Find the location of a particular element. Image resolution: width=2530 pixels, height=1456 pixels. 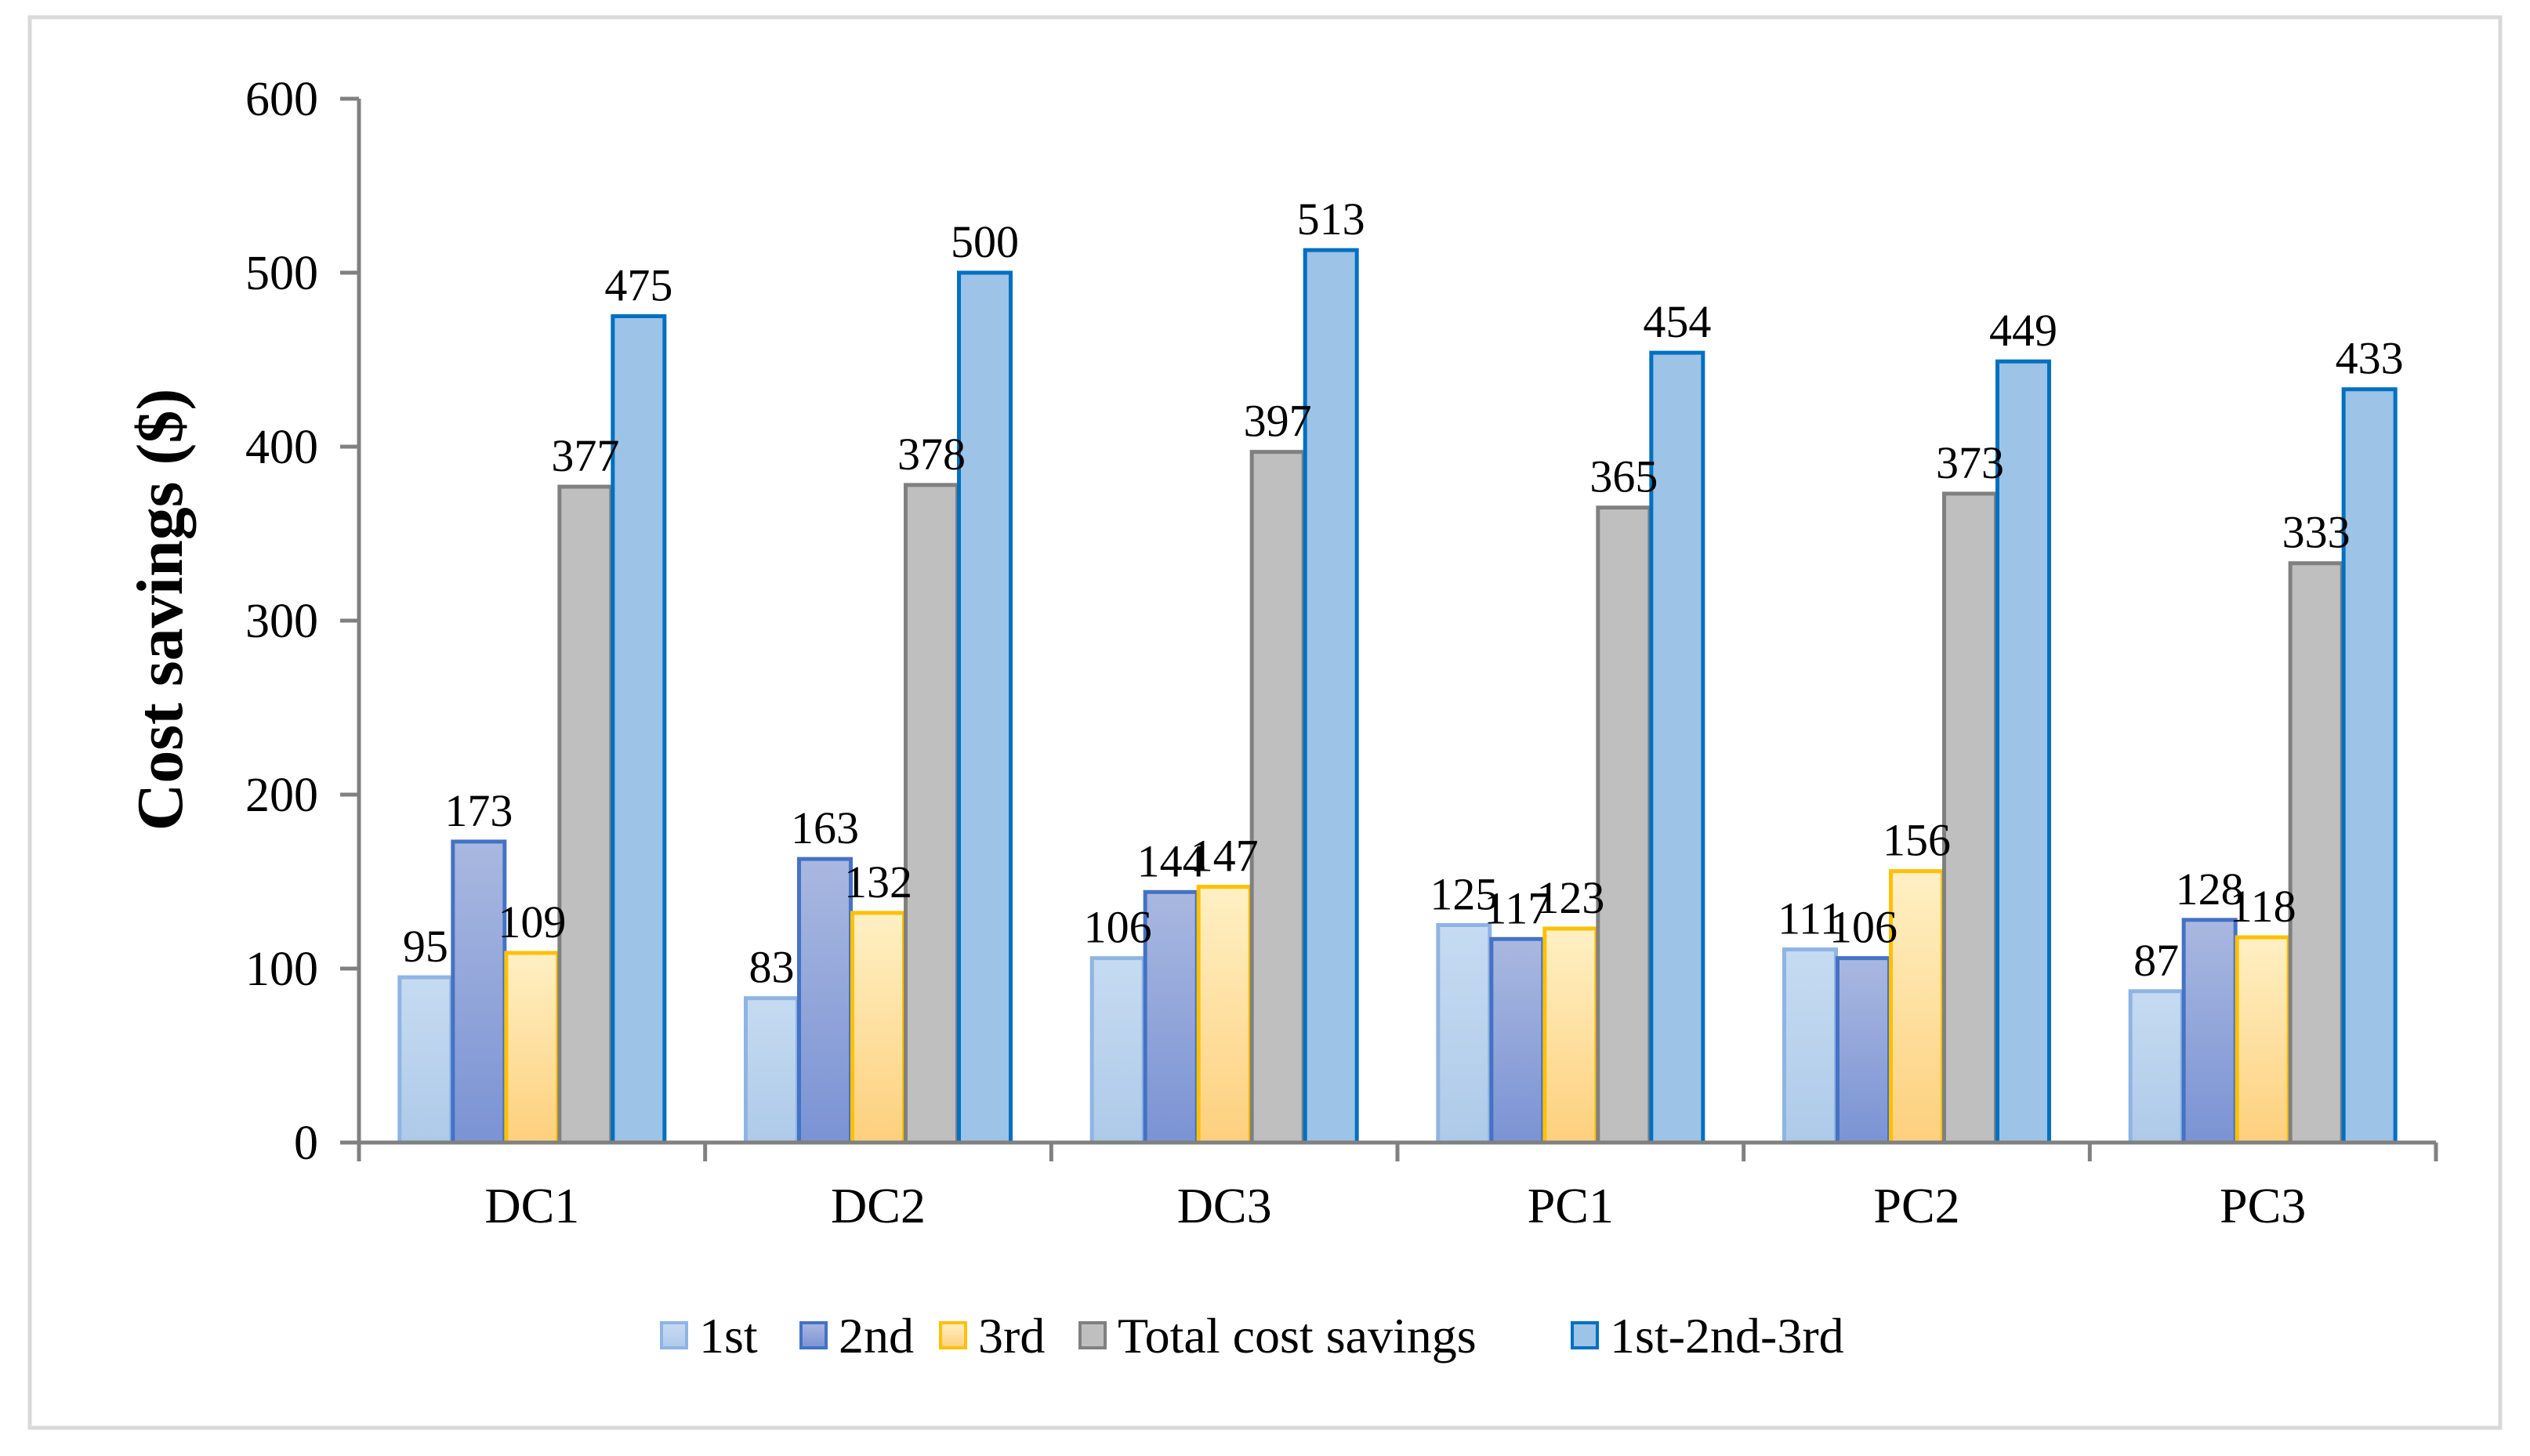

y-tick-label: 600 is located at coordinates (281, 99).